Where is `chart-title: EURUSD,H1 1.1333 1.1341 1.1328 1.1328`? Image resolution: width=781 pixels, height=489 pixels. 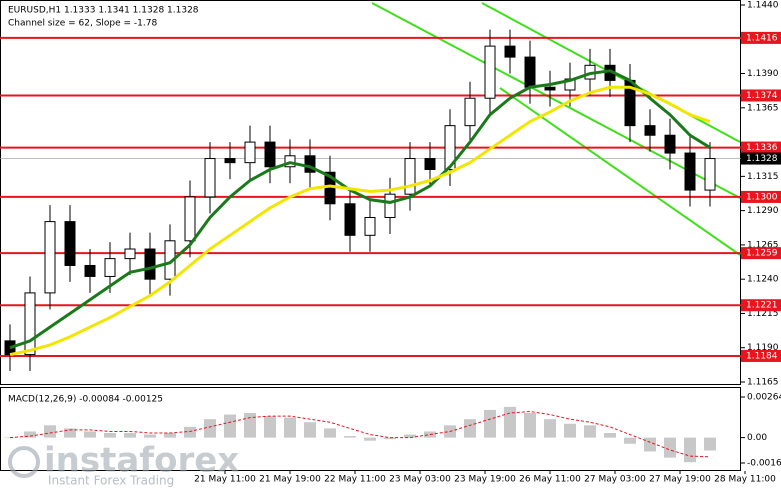 chart-title: EURUSD,H1 1.1333 1.1341 1.1328 1.1328 is located at coordinates (103, 11).